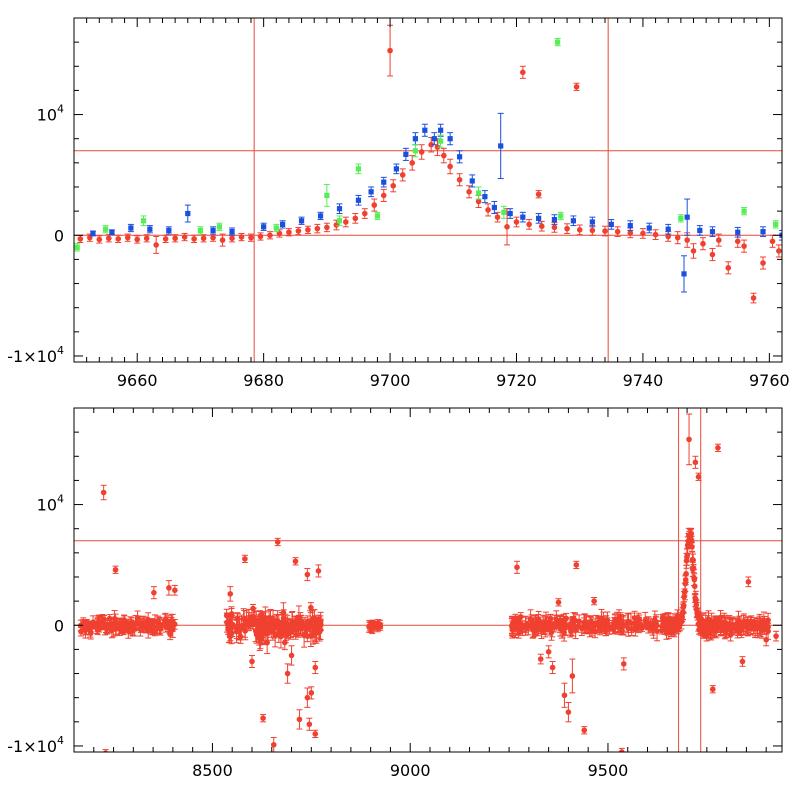  Describe the element at coordinates (516, 380) in the screenshot. I see `x-tick-label: 9720` at that location.